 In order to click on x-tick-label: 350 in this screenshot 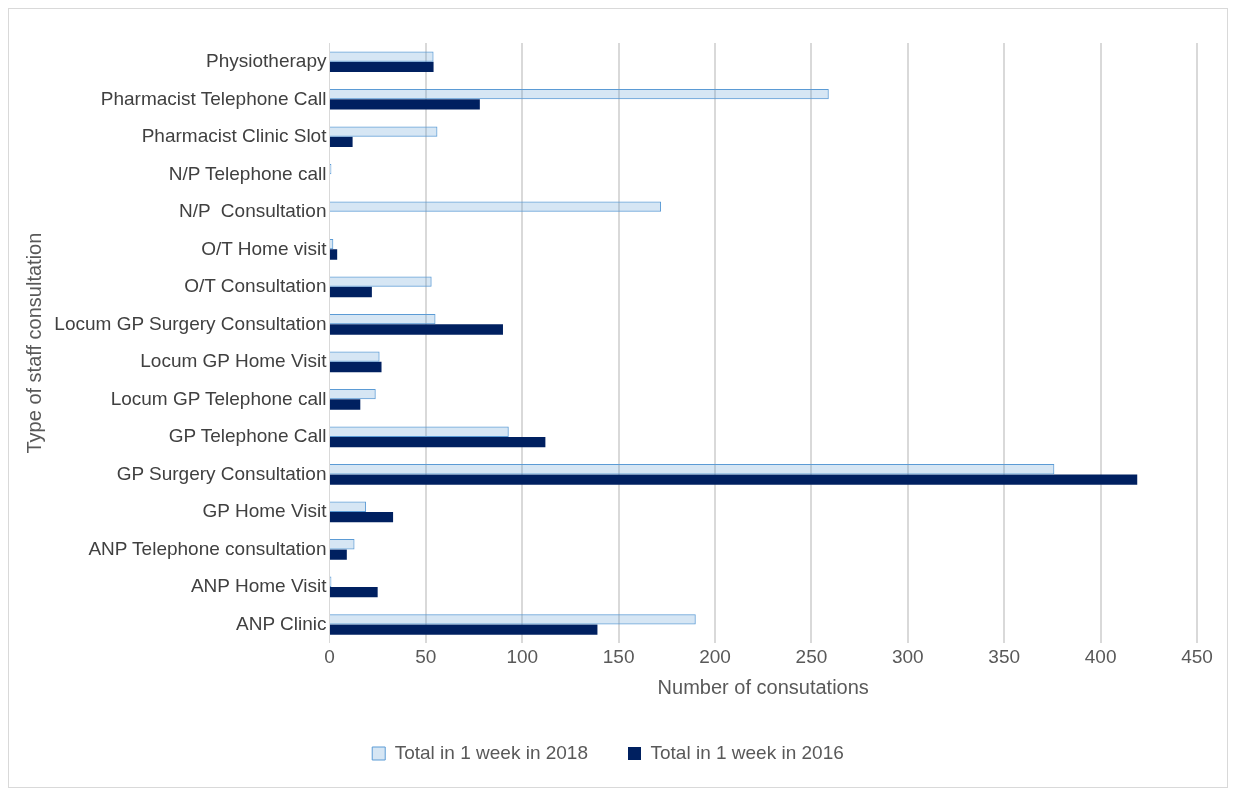, I will do `click(1004, 656)`.